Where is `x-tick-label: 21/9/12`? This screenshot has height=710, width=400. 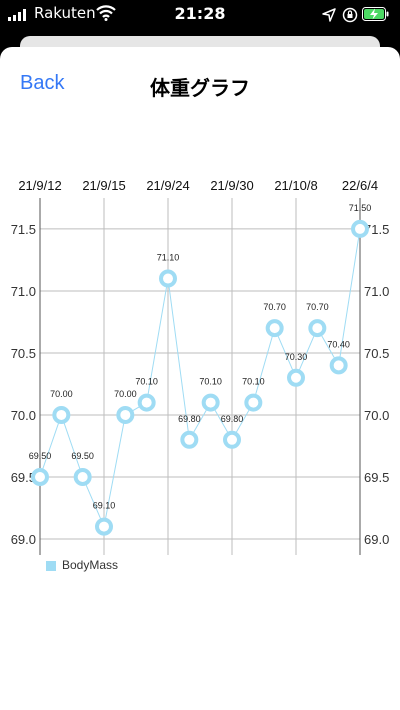 x-tick-label: 21/9/12 is located at coordinates (39, 185).